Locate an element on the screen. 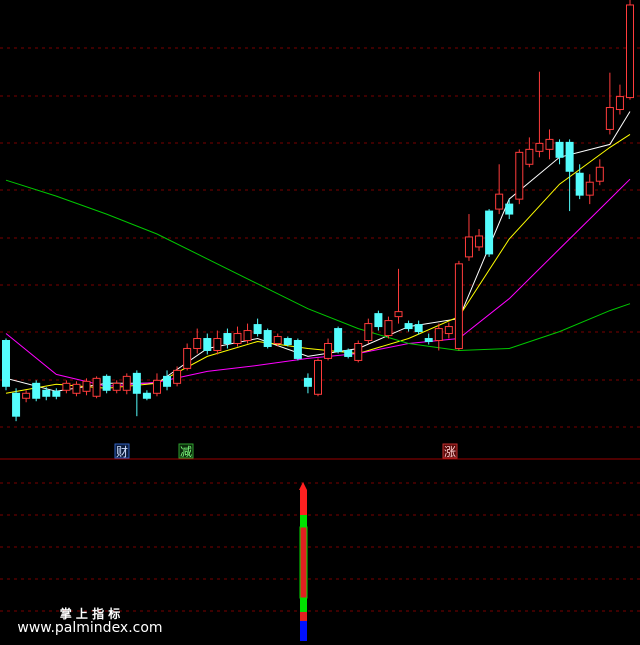 This screenshot has height=645, width=640. indicator-bar is located at coordinates (303, 561).